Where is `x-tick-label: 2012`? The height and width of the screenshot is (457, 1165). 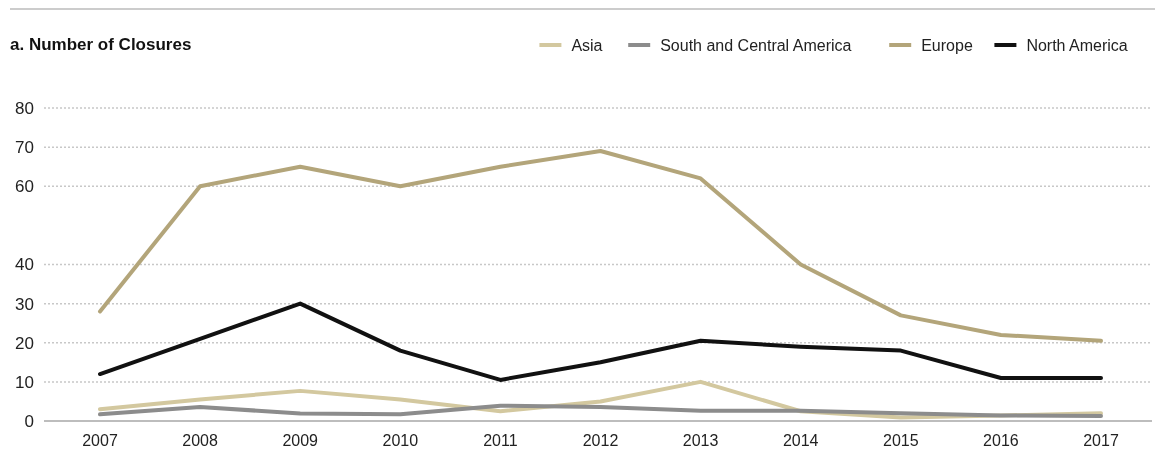 x-tick-label: 2012 is located at coordinates (600, 440).